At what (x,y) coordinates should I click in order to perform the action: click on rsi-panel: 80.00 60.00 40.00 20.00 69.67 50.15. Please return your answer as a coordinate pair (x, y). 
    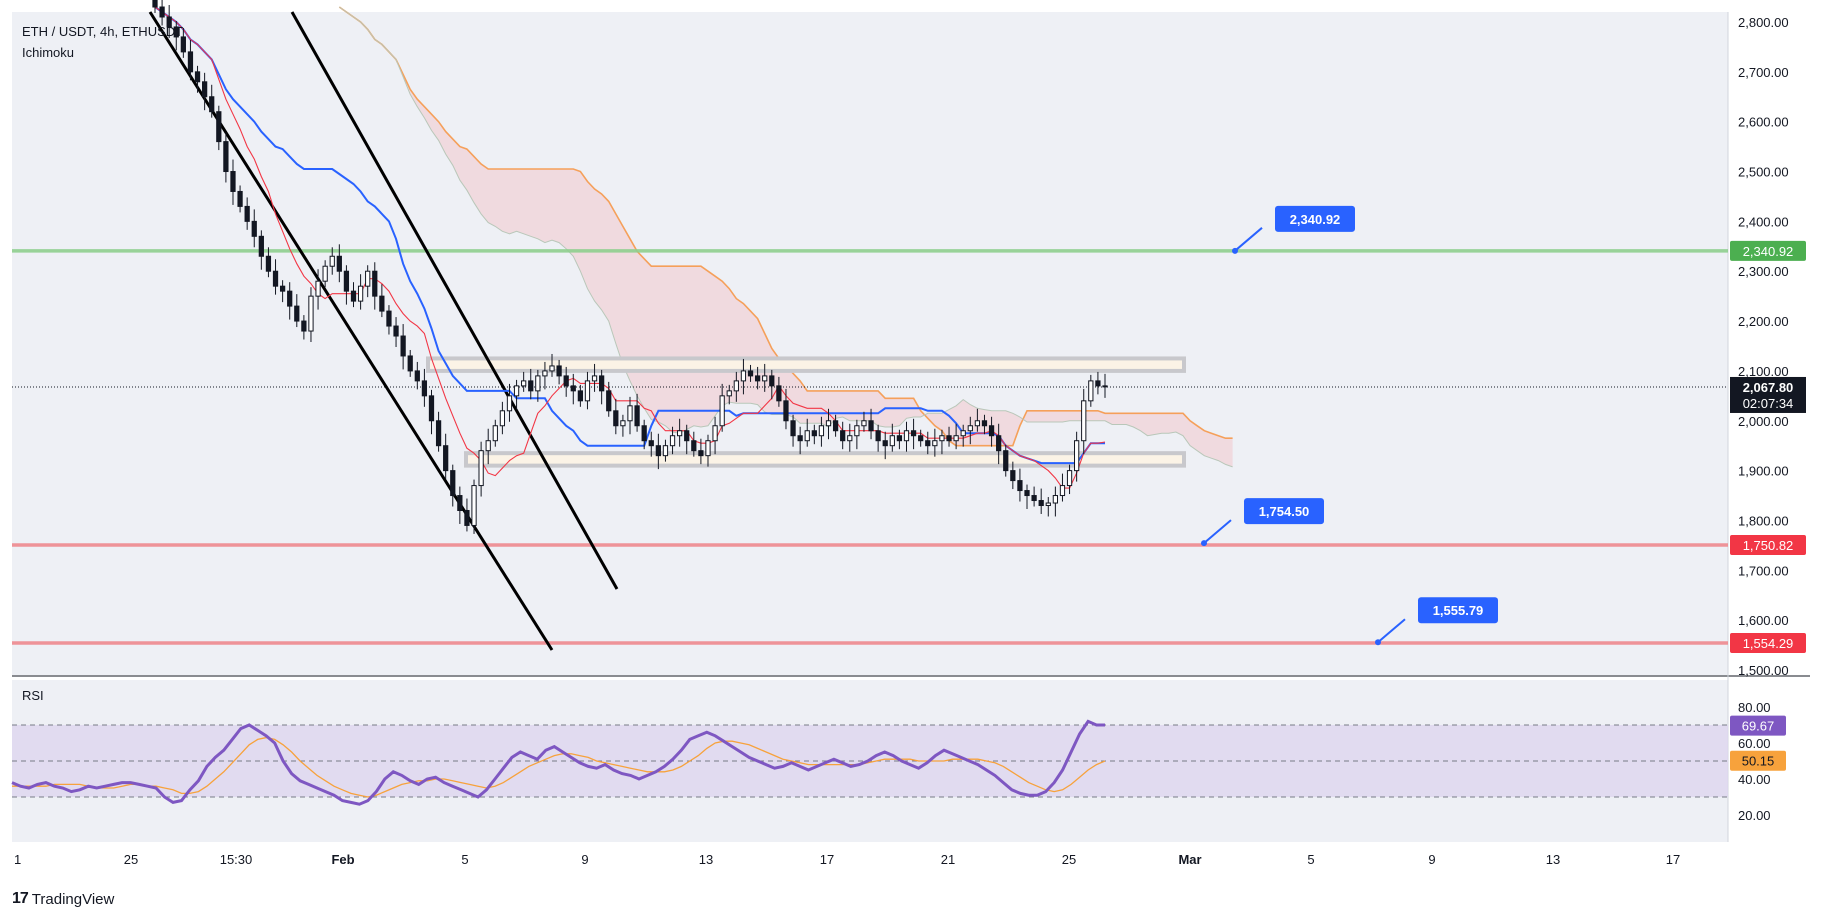
    Looking at the image, I should click on (898, 761).